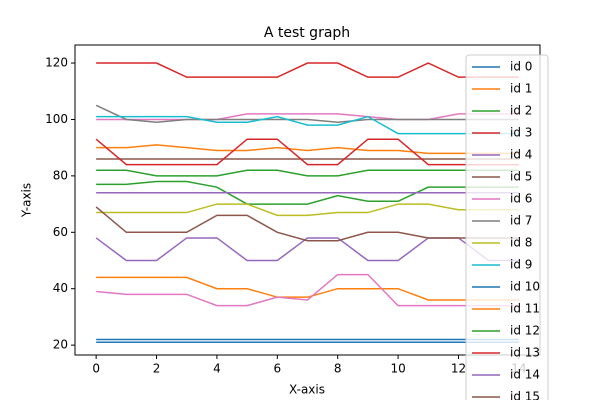 The image size is (600, 400). What do you see at coordinates (96, 369) in the screenshot?
I see `x-tick-label: 0` at bounding box center [96, 369].